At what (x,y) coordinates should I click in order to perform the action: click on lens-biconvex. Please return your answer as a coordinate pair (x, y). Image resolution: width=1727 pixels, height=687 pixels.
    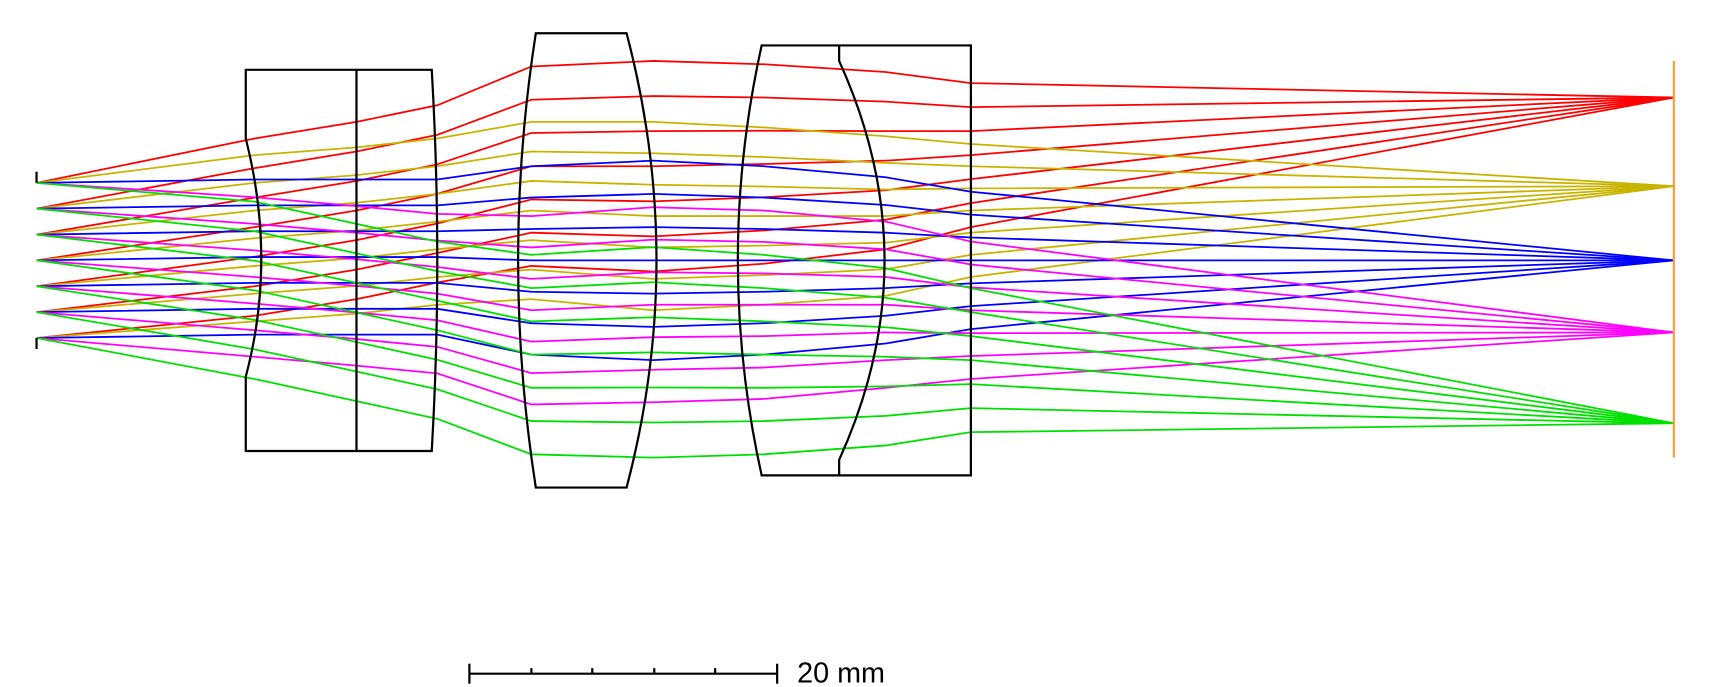
    Looking at the image, I should click on (587, 260).